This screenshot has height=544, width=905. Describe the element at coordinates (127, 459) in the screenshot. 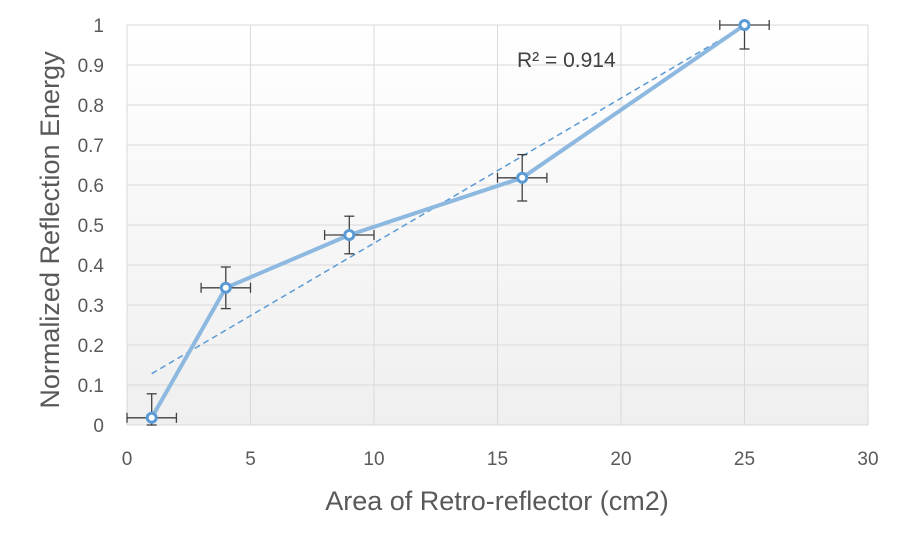

I see `x-tick-label-0: 0` at that location.